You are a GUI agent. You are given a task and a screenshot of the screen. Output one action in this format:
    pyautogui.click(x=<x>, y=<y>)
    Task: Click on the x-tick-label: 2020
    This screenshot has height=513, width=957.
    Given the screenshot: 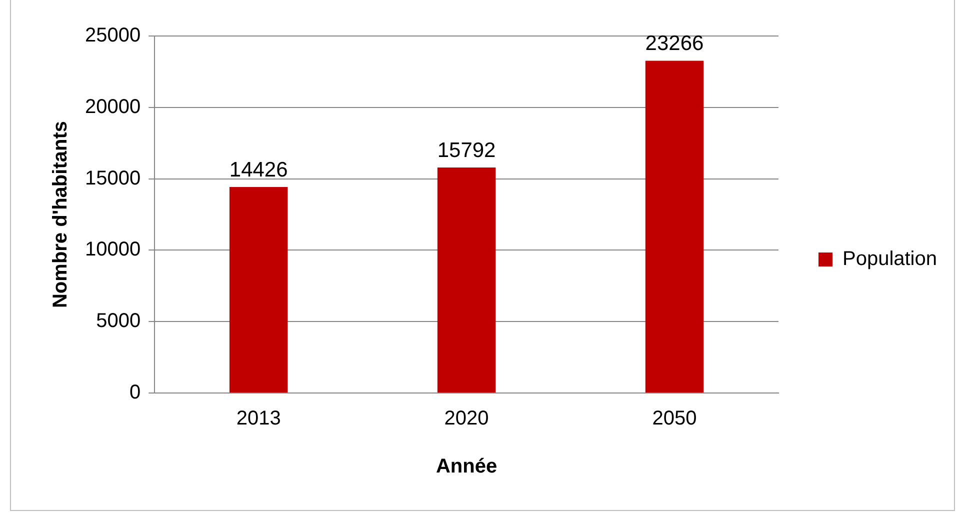 What is the action you would take?
    pyautogui.click(x=466, y=419)
    